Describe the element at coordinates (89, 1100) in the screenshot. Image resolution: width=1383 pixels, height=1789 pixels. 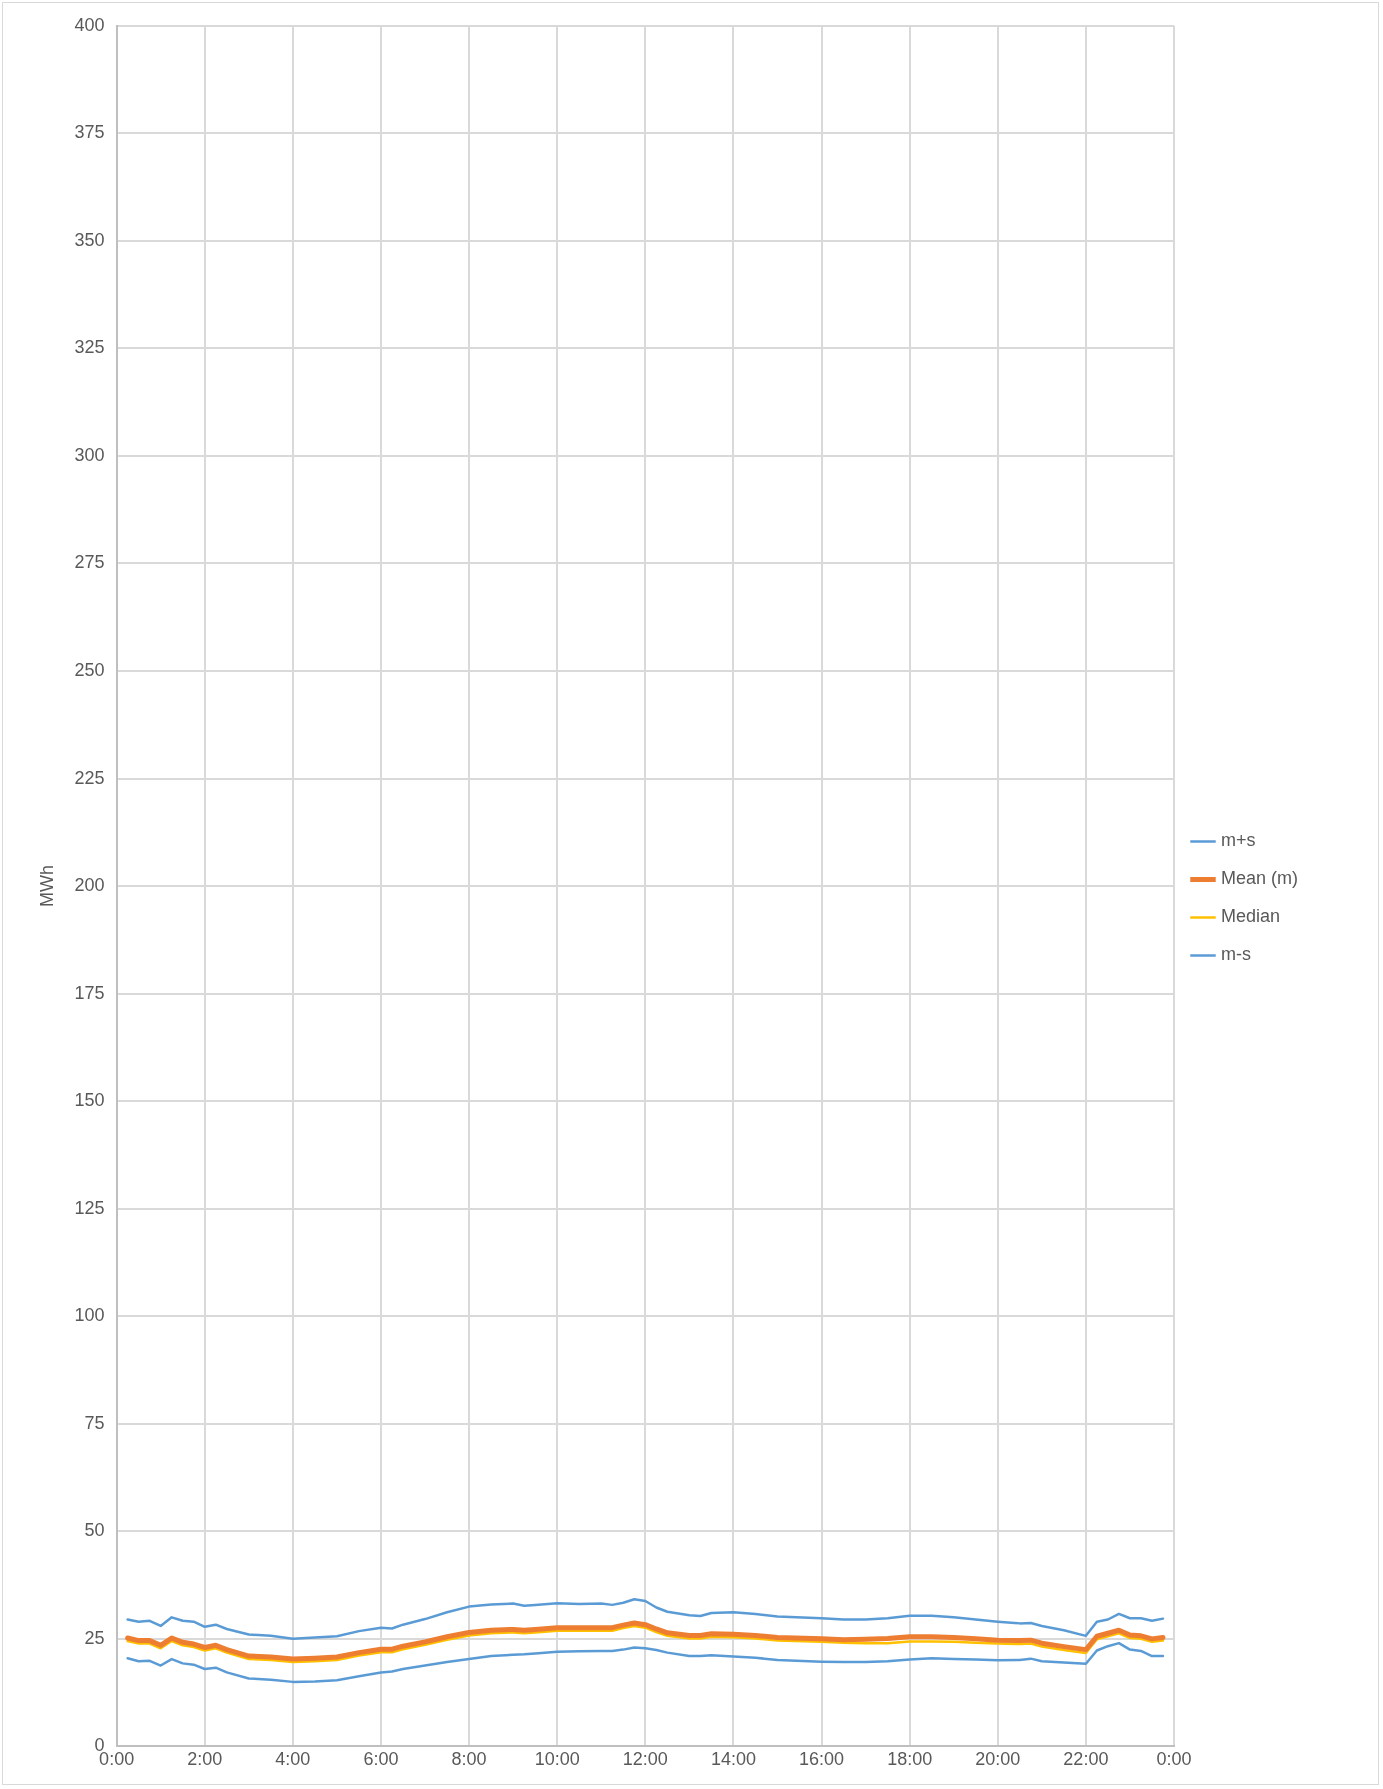
I see `y-tick-label: 150` at that location.